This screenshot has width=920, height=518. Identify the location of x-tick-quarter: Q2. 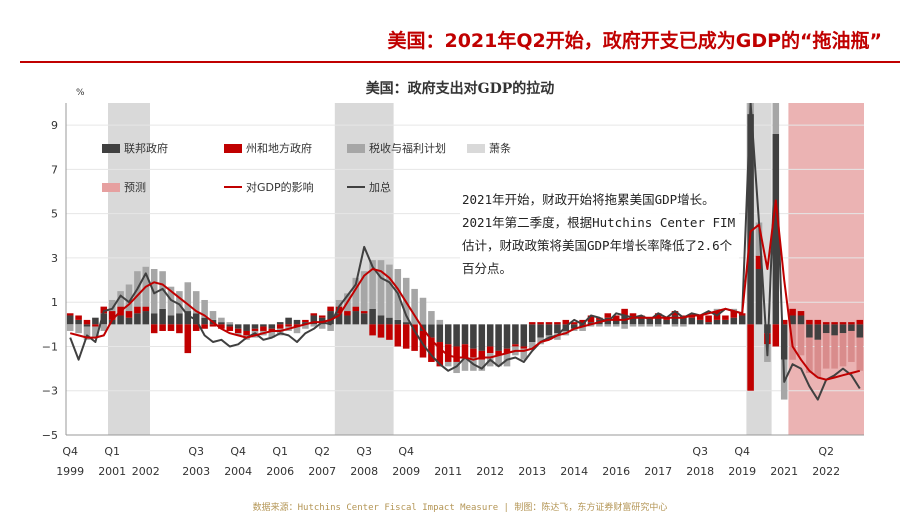
(322, 451).